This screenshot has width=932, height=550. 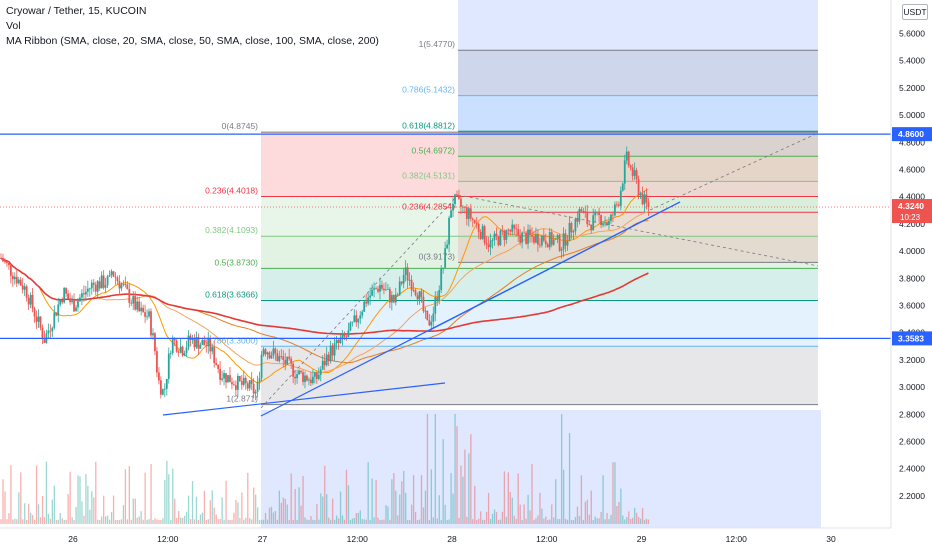 What do you see at coordinates (642, 539) in the screenshot?
I see `x-tick-label: 29` at bounding box center [642, 539].